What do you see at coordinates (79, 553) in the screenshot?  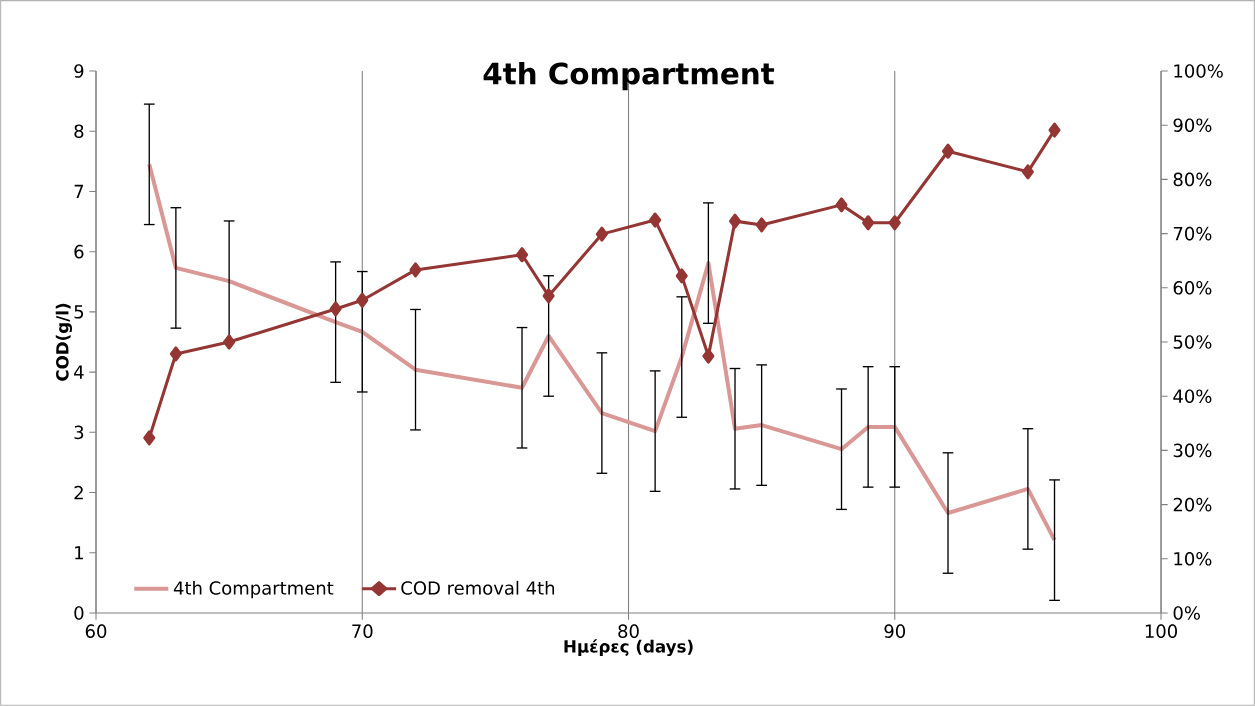 I see `y-tick-label: 1` at bounding box center [79, 553].